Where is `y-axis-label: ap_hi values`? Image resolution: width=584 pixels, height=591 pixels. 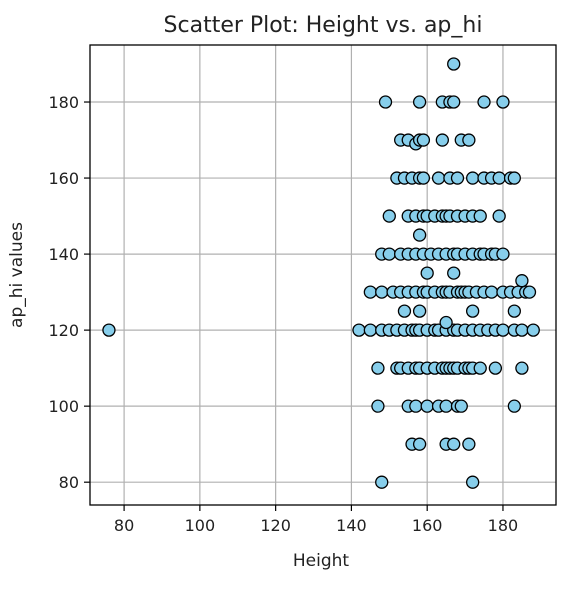 y-axis-label: ap_hi values is located at coordinates (17, 275).